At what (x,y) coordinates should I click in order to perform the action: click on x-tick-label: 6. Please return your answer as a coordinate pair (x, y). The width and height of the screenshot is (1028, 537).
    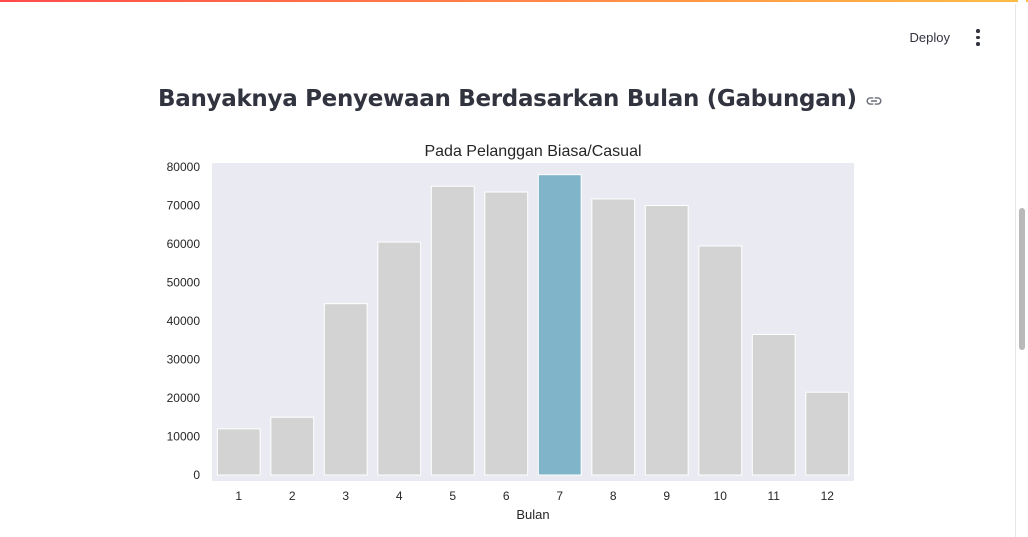
    Looking at the image, I should click on (506, 496).